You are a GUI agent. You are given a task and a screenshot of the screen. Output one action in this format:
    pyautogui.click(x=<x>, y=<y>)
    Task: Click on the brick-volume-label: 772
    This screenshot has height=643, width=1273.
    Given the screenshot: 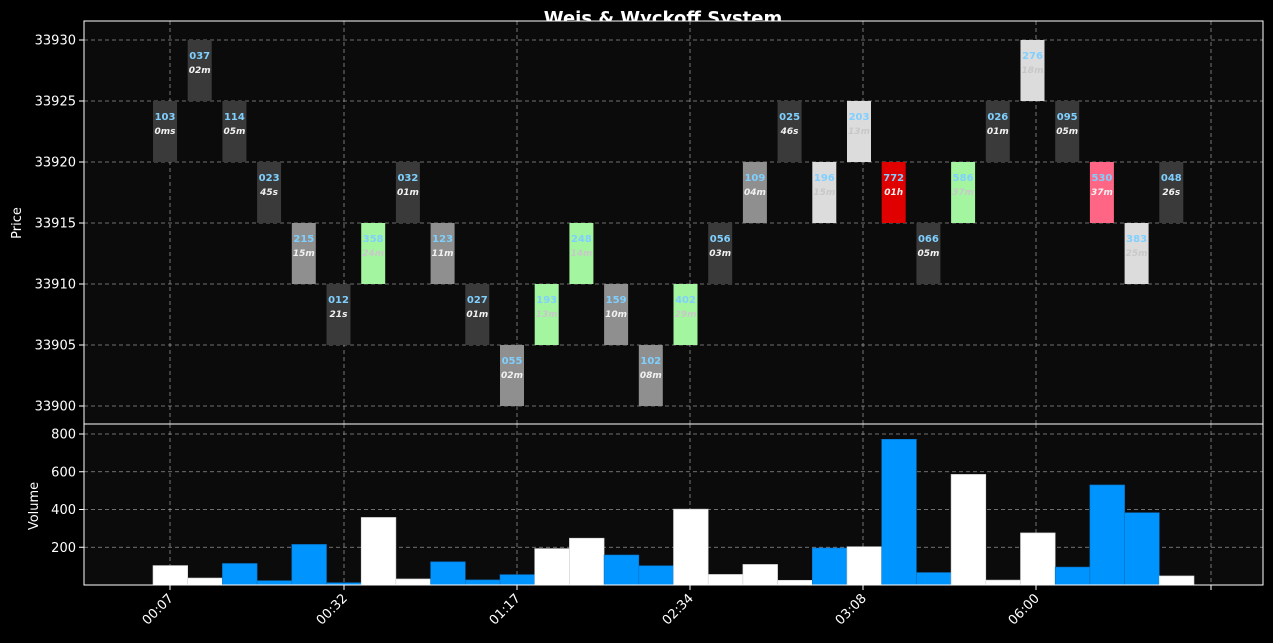 What is the action you would take?
    pyautogui.click(x=893, y=178)
    